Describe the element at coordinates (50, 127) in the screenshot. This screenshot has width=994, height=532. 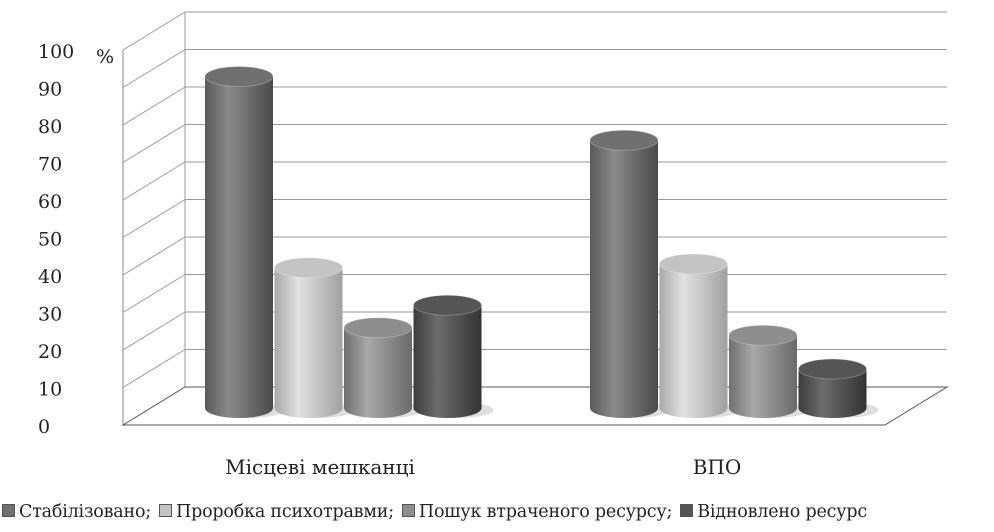
I see `y-tick-label: 80` at that location.